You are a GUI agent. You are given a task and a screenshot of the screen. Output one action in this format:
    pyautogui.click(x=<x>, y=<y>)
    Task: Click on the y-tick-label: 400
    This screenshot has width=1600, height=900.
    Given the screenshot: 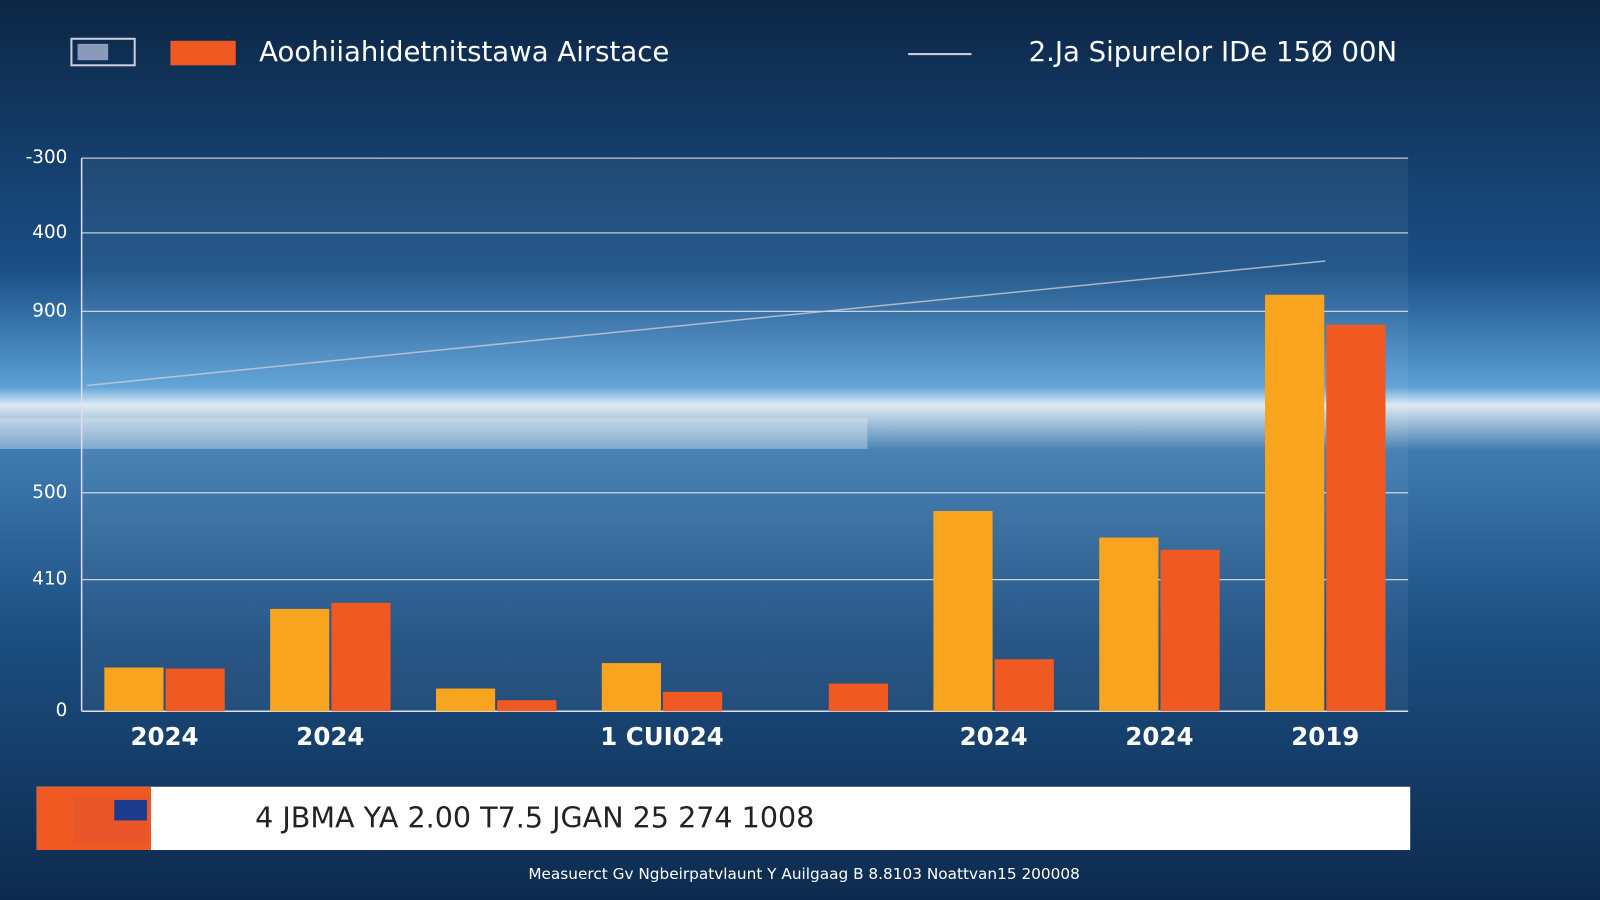 What is the action you would take?
    pyautogui.click(x=49, y=232)
    